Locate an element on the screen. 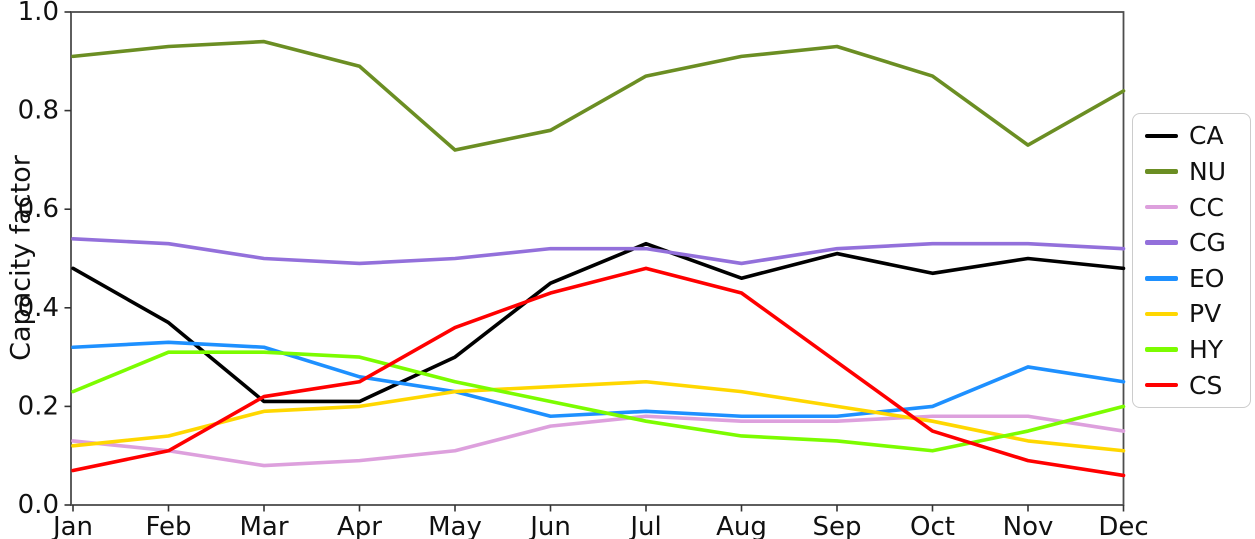 The height and width of the screenshot is (539, 1255). y-axis-title: Capacity factor is located at coordinates (21, 258).